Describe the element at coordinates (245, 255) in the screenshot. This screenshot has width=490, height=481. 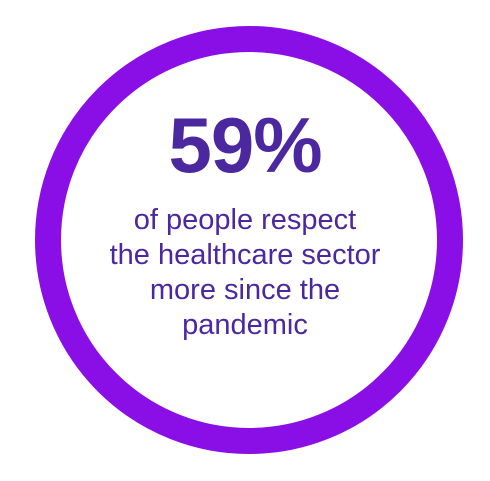
I see `caption-line: the healthcare sector` at that location.